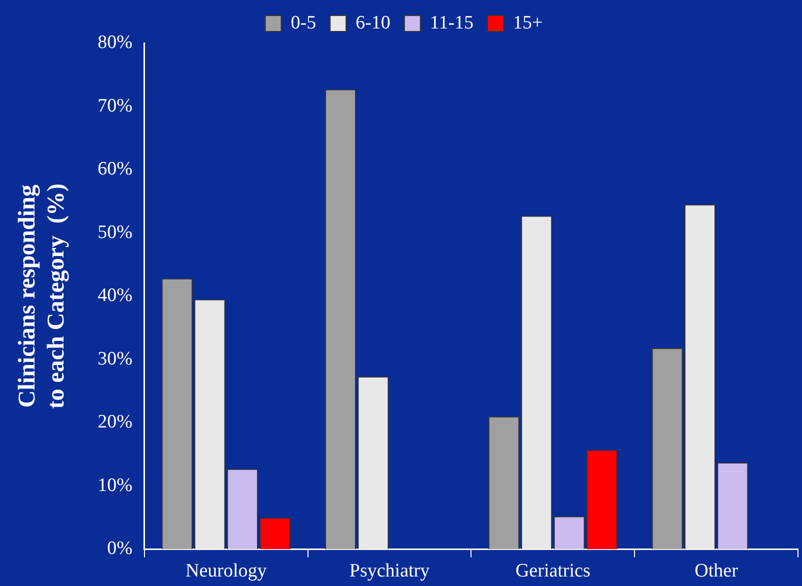 Image resolution: width=802 pixels, height=586 pixels. What do you see at coordinates (389, 571) in the screenshot?
I see `x-tick-label: Psychiatry` at bounding box center [389, 571].